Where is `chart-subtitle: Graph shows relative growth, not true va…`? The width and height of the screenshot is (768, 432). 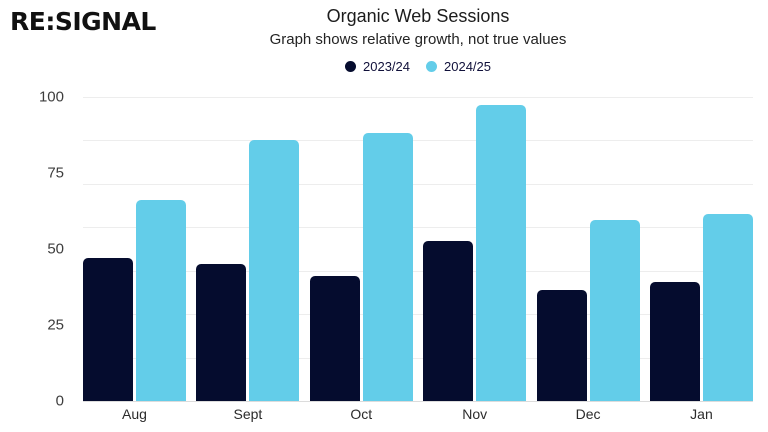
chart-subtitle: Graph shows relative growth, not true va… is located at coordinates (418, 39).